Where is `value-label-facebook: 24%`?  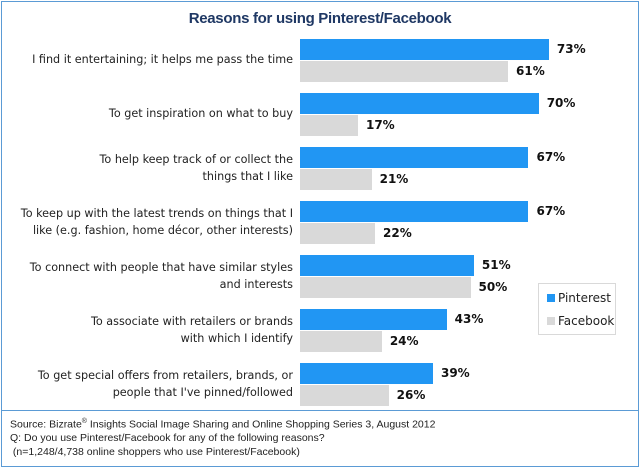 value-label-facebook: 24% is located at coordinates (404, 341).